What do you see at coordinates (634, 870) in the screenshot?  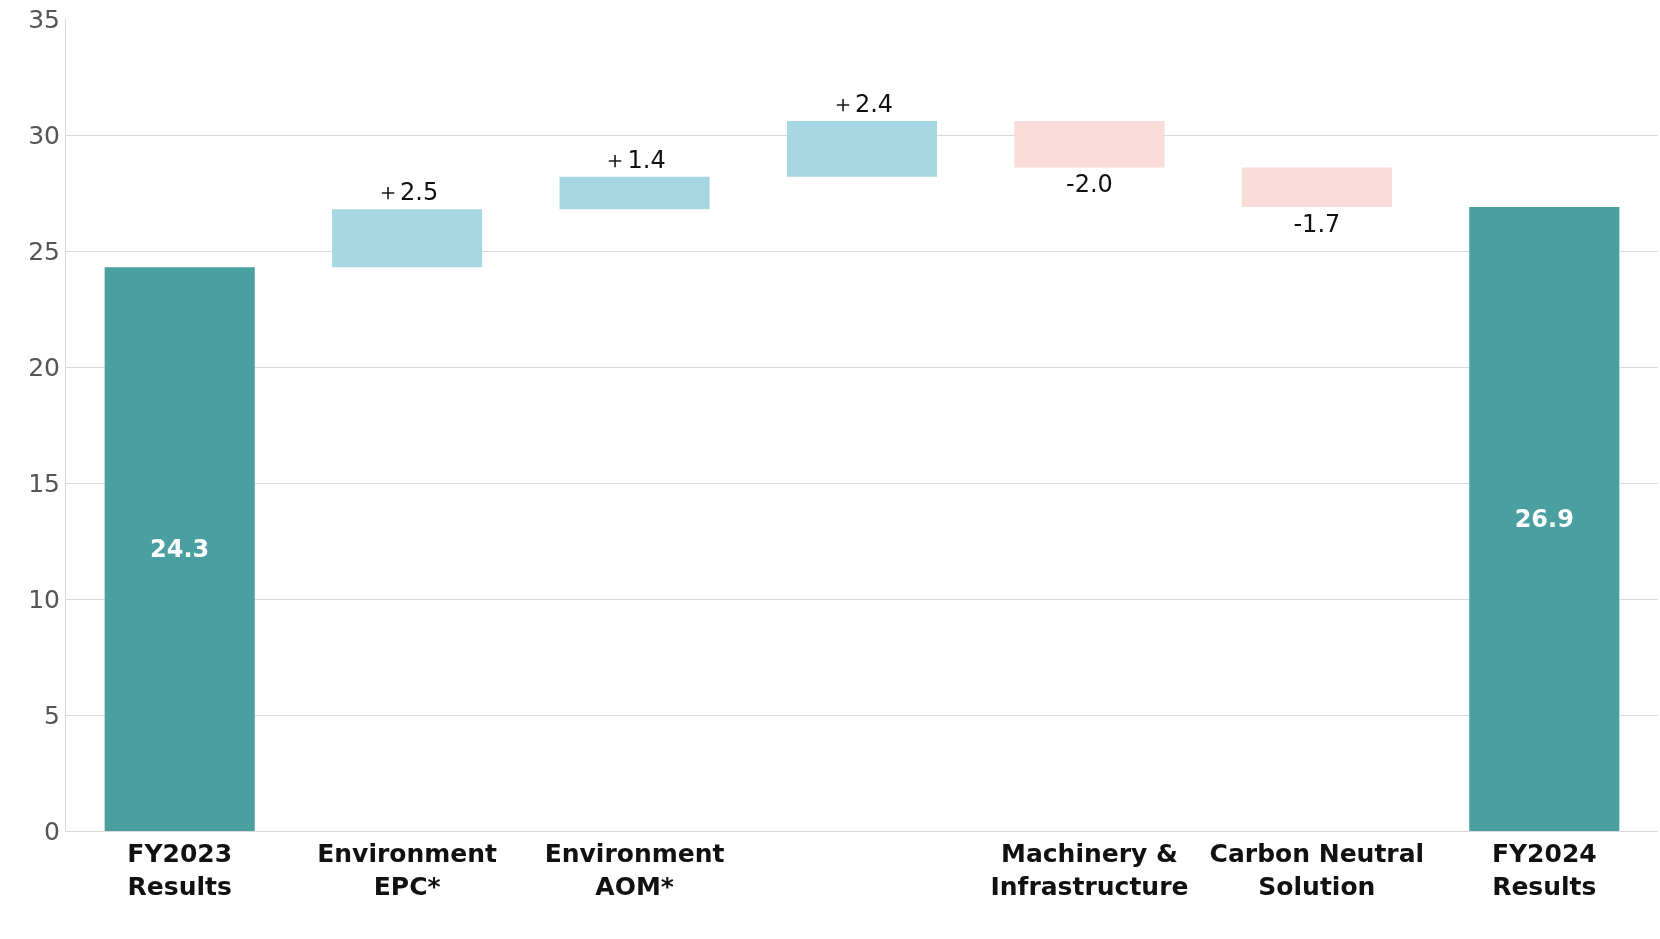 I see `x-tick-label: Environment AOM*` at bounding box center [634, 870].